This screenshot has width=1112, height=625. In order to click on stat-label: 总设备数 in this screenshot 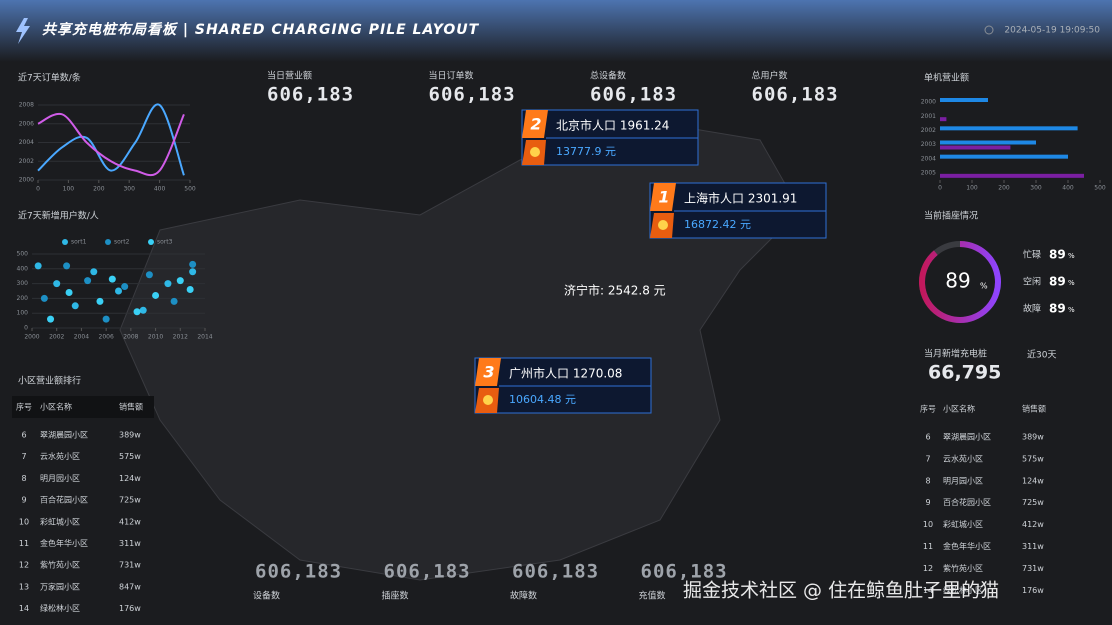, I will do `click(608, 76)`.